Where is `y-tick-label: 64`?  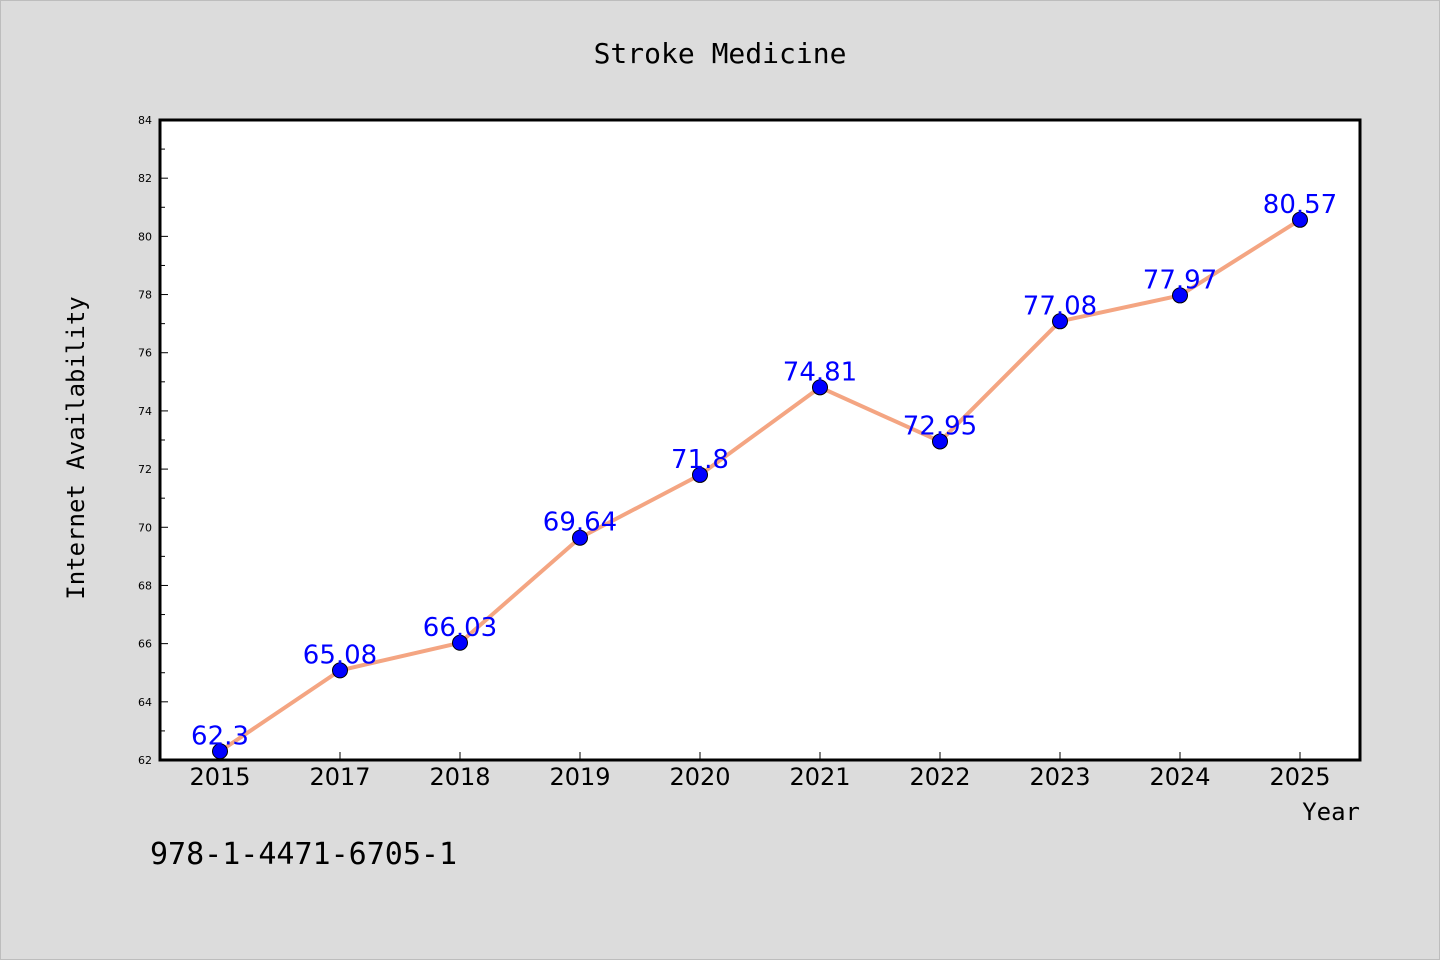 y-tick-label: 64 is located at coordinates (145, 702).